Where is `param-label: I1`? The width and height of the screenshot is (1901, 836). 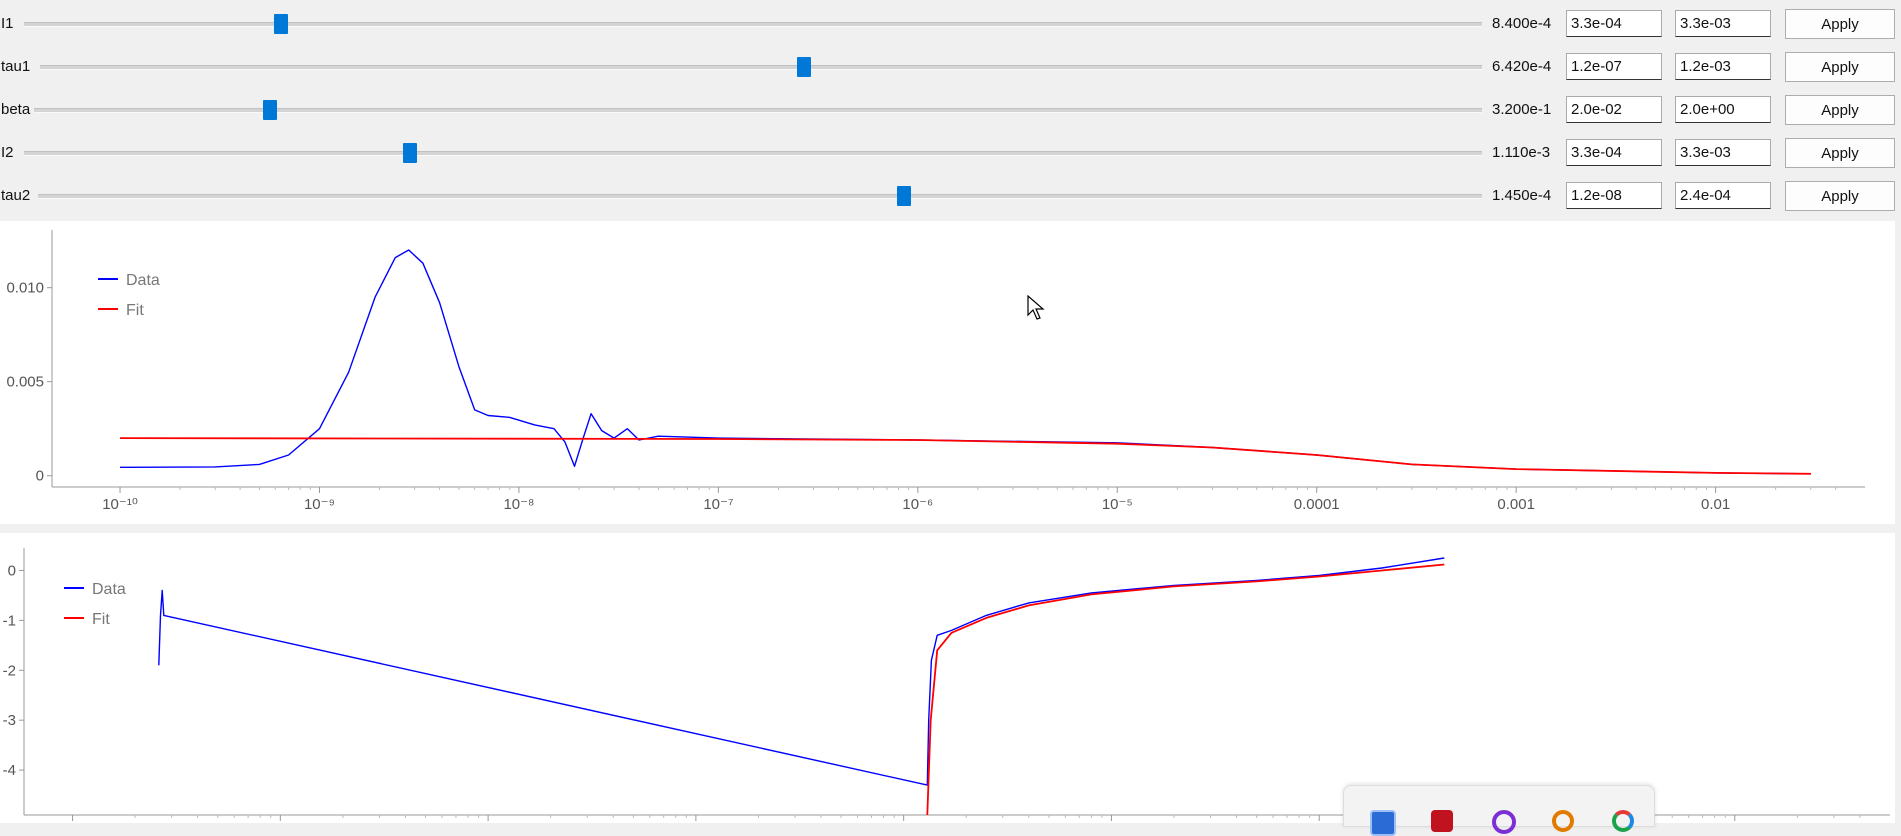
param-label: I1 is located at coordinates (7, 23).